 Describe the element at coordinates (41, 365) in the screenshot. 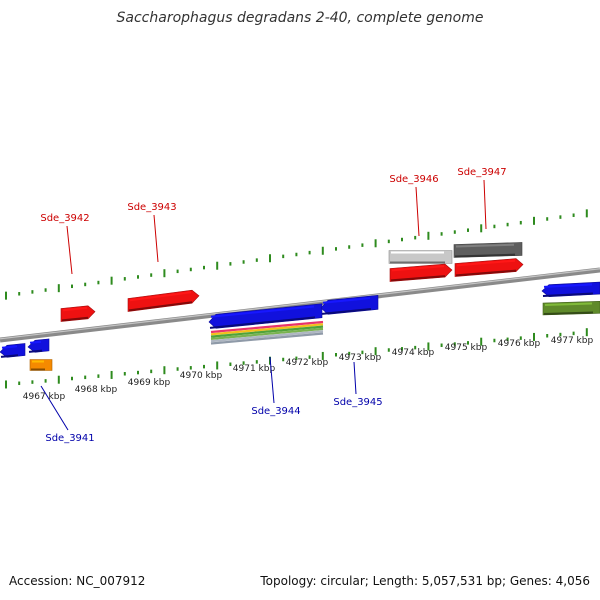

I see `gene-orange` at that location.